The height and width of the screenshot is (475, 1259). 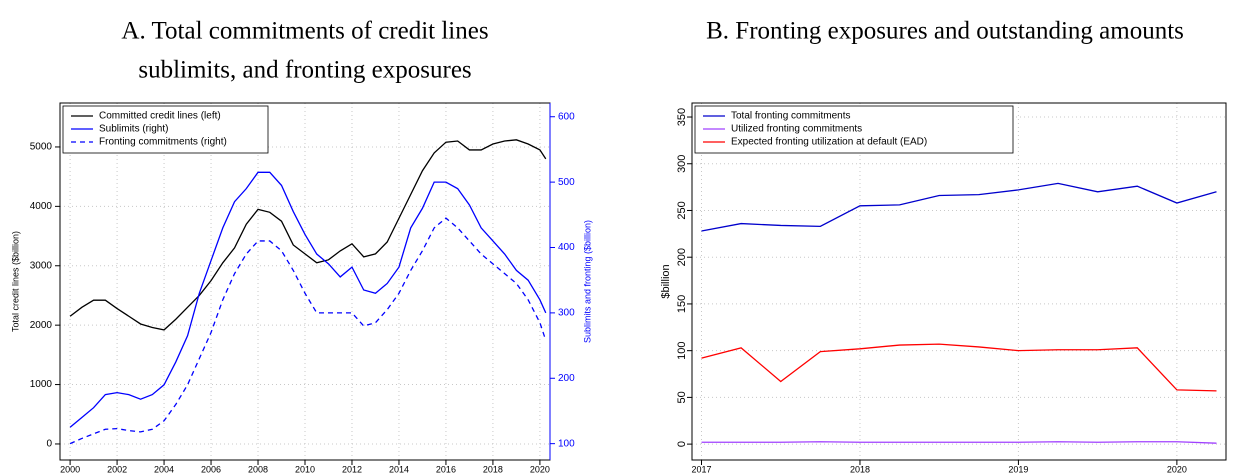 I want to click on y-tick-label: 3000, so click(x=41, y=265).